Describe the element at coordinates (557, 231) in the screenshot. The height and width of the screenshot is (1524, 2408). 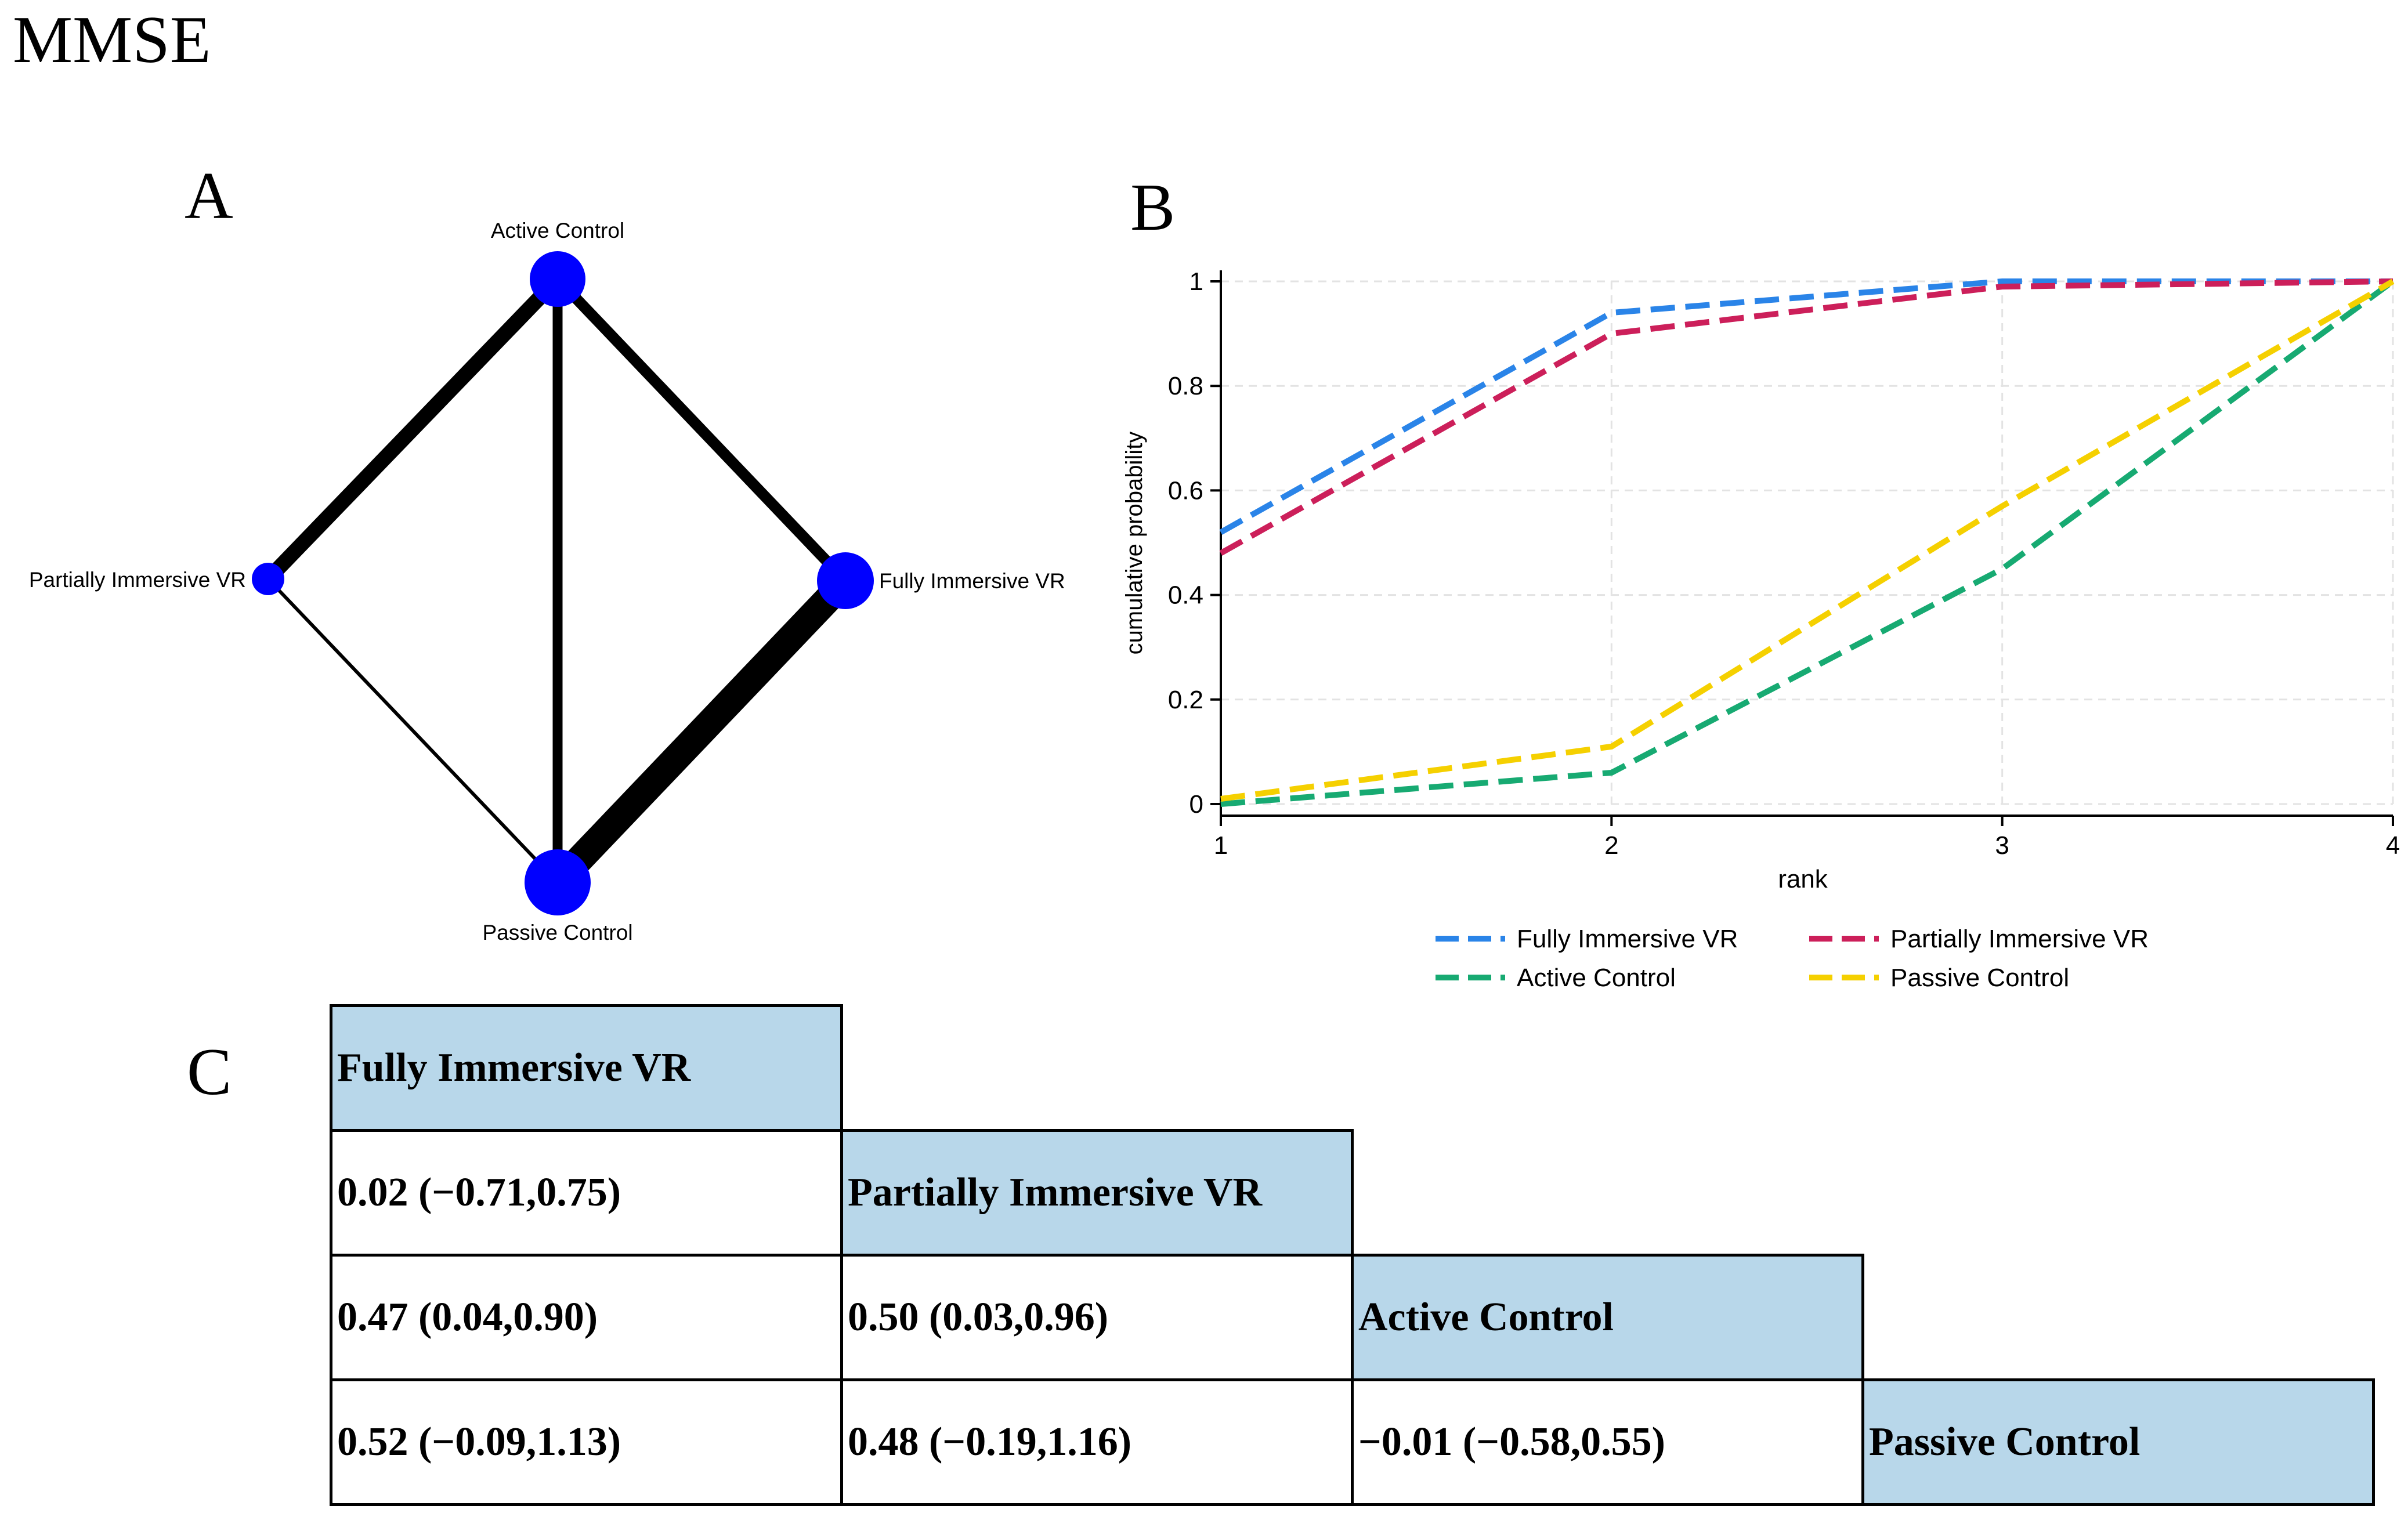
I see `node-label-active-control: Active Control` at that location.